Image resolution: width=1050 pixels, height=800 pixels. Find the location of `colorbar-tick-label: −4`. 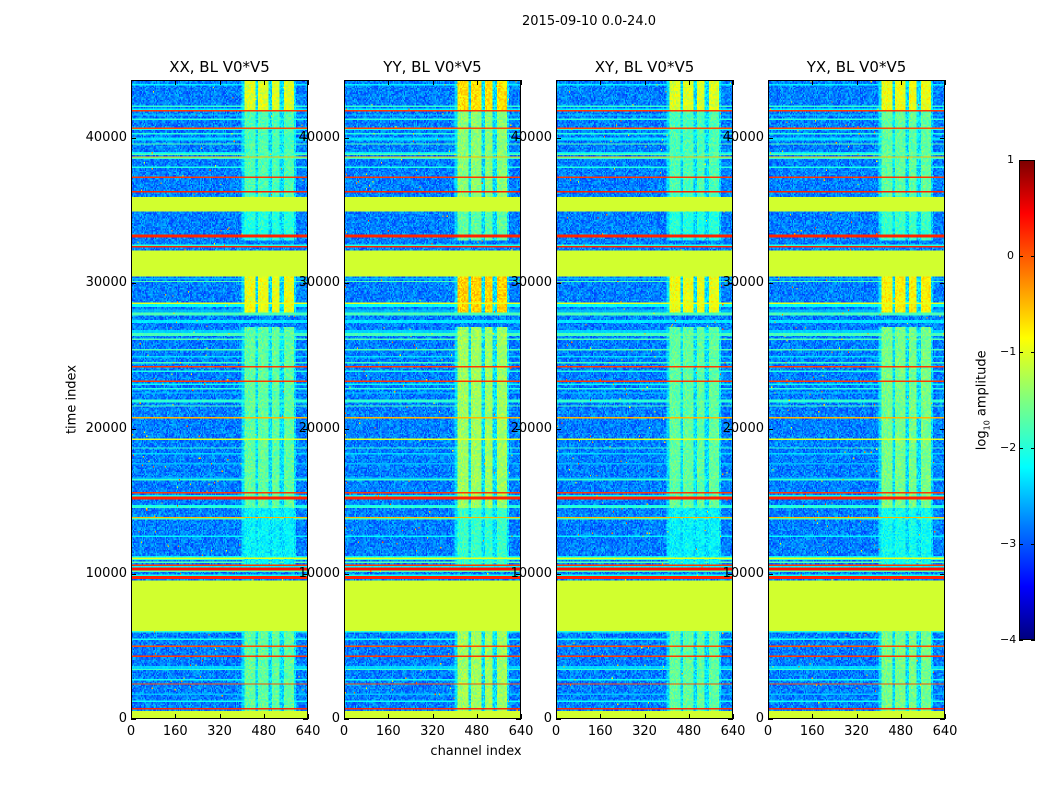

colorbar-tick-label: −4 is located at coordinates (1008, 639).